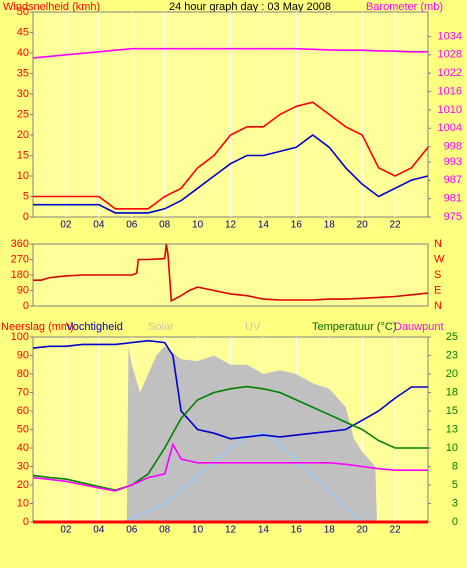 The image size is (467, 568). I want to click on y-tick-label: 360, so click(20, 244).